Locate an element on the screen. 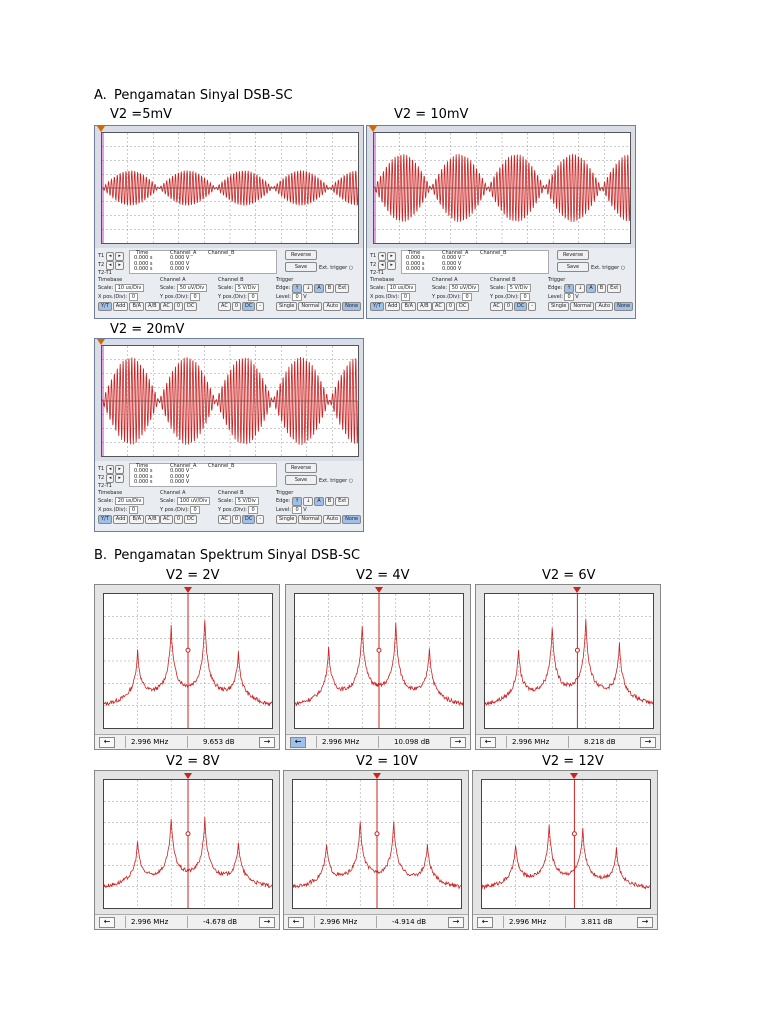 The width and height of the screenshot is (768, 1024). chb-minus-button: - is located at coordinates (260, 519).